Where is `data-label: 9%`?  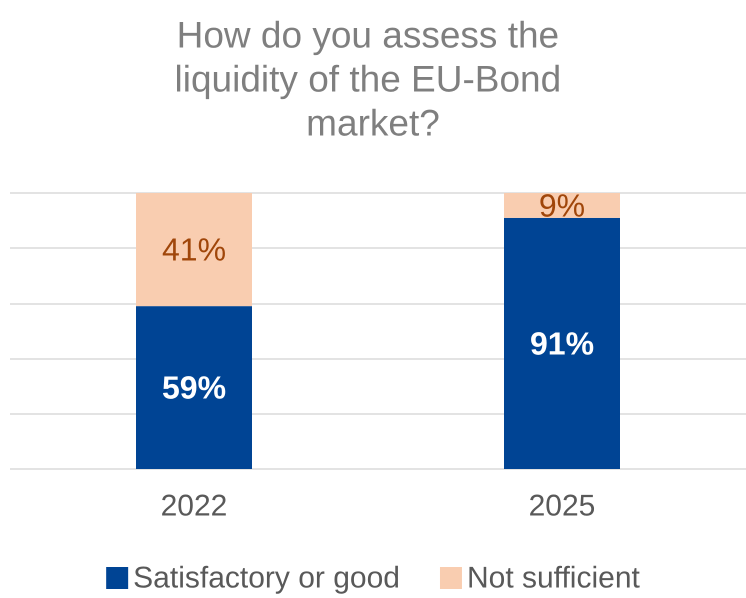
data-label: 9% is located at coordinates (562, 205).